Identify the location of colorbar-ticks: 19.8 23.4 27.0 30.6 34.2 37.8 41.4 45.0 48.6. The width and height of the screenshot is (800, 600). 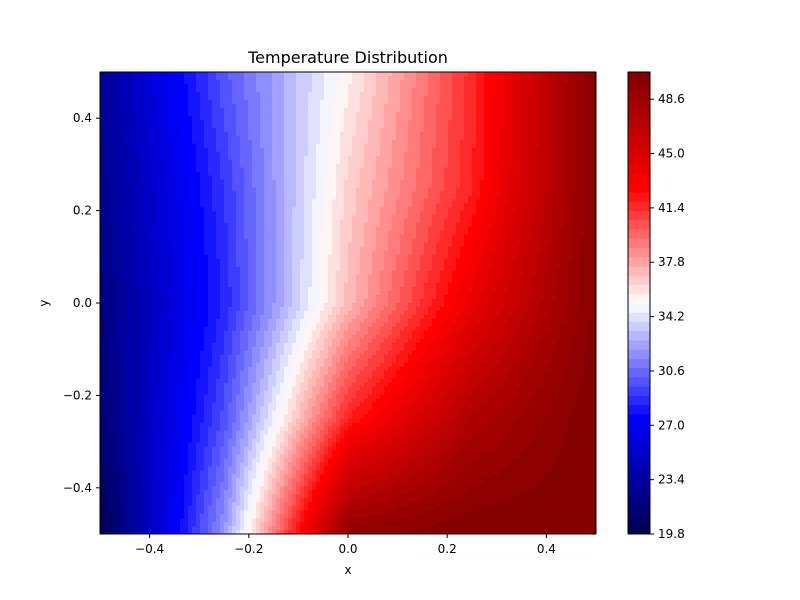
(667, 316).